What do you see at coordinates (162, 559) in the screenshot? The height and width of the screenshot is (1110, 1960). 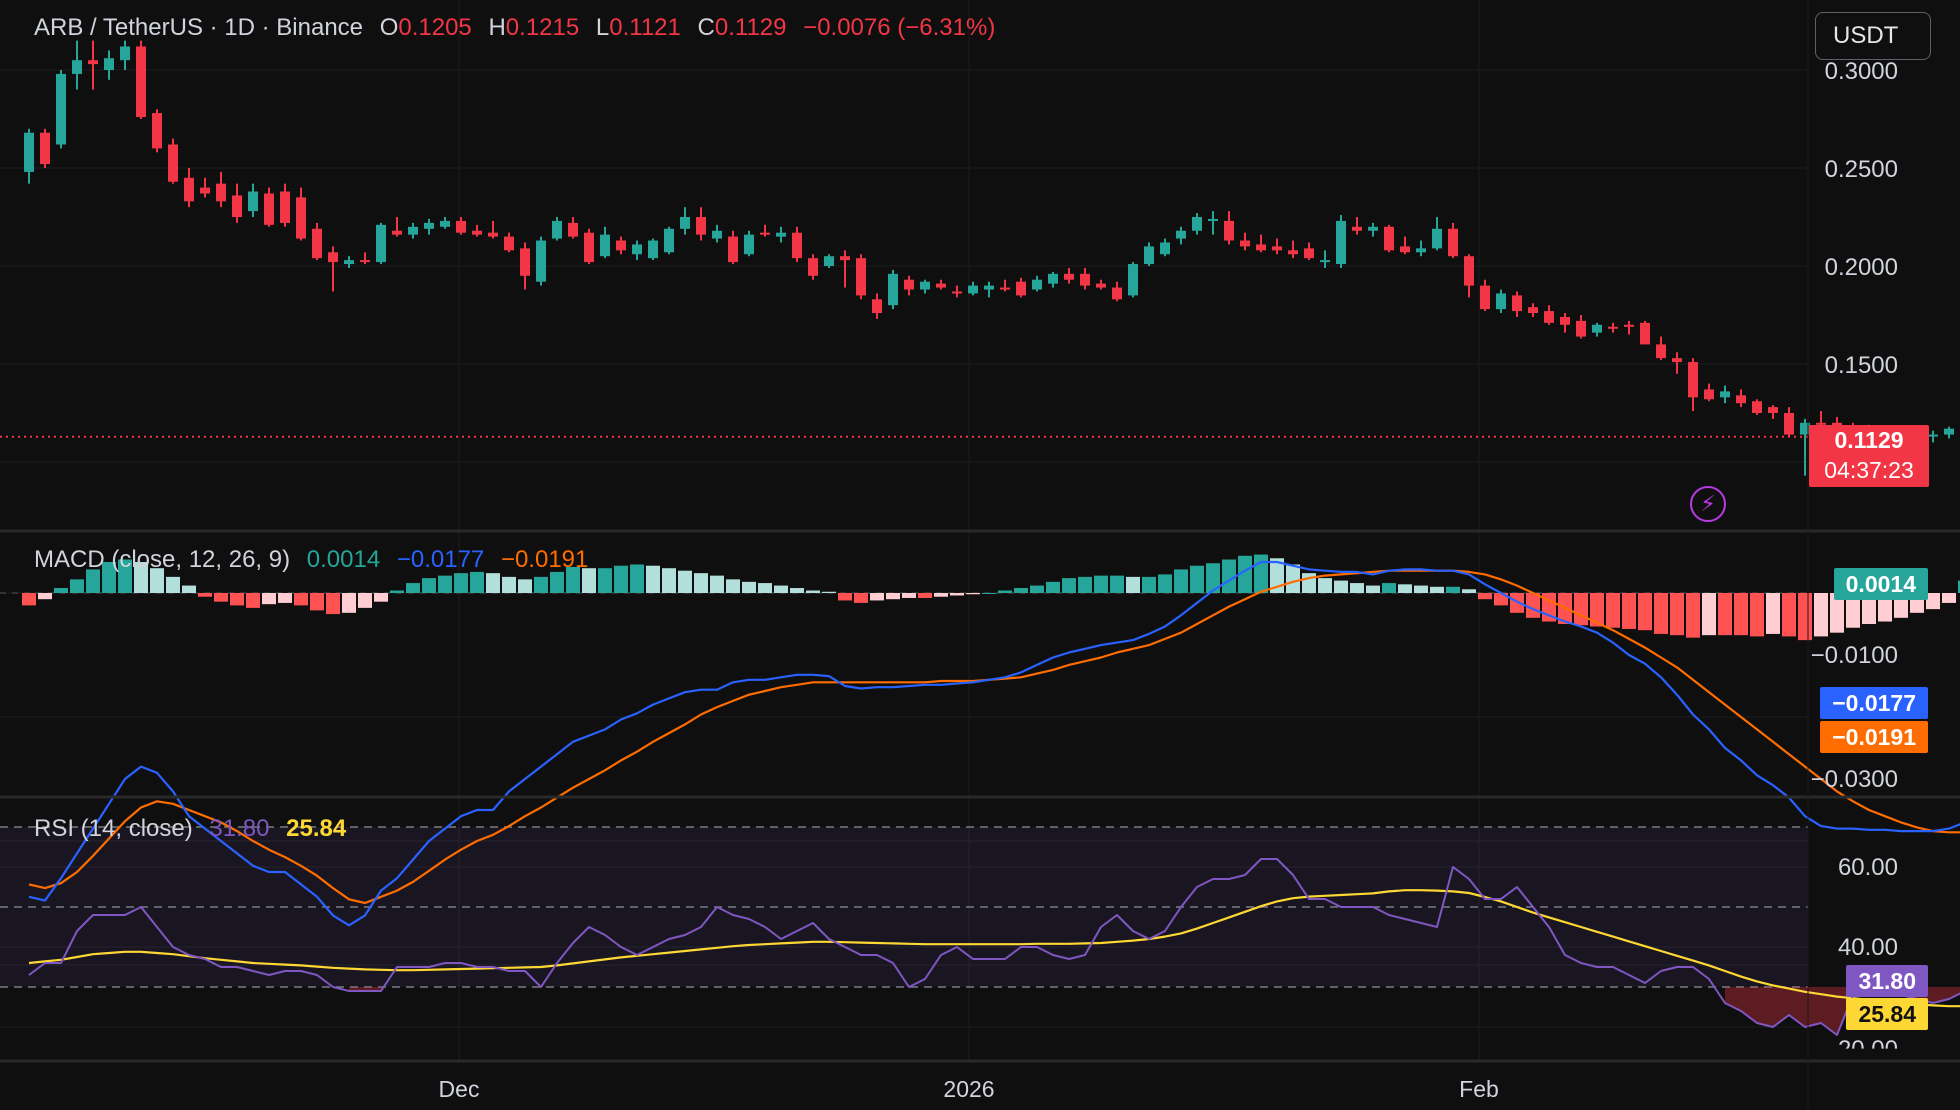 I see `macd-title: MACD (close, 12, 26, 9)` at bounding box center [162, 559].